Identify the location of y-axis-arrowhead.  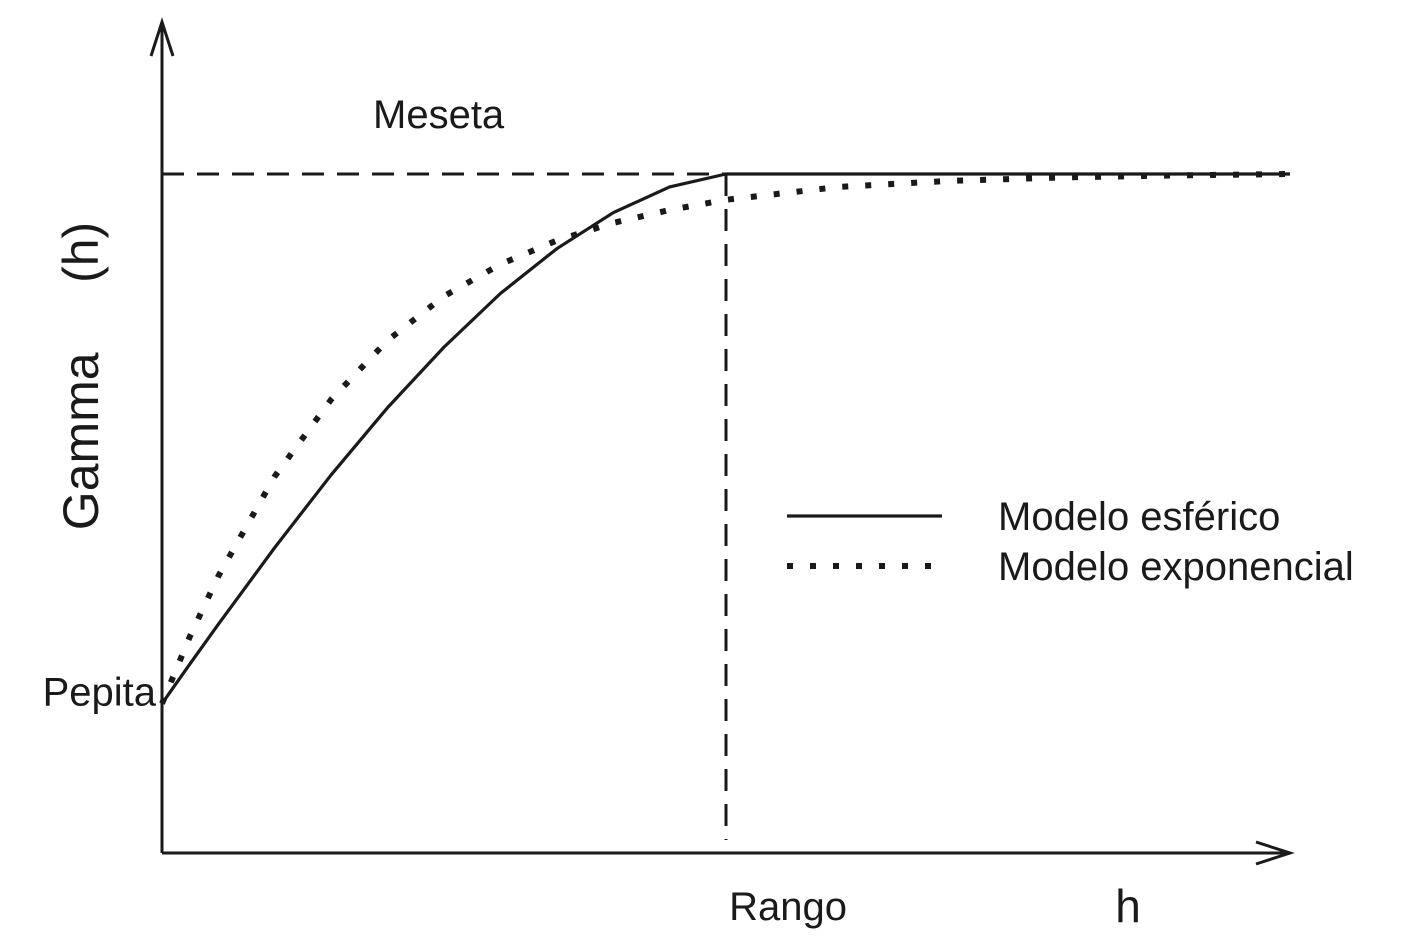
(162, 37).